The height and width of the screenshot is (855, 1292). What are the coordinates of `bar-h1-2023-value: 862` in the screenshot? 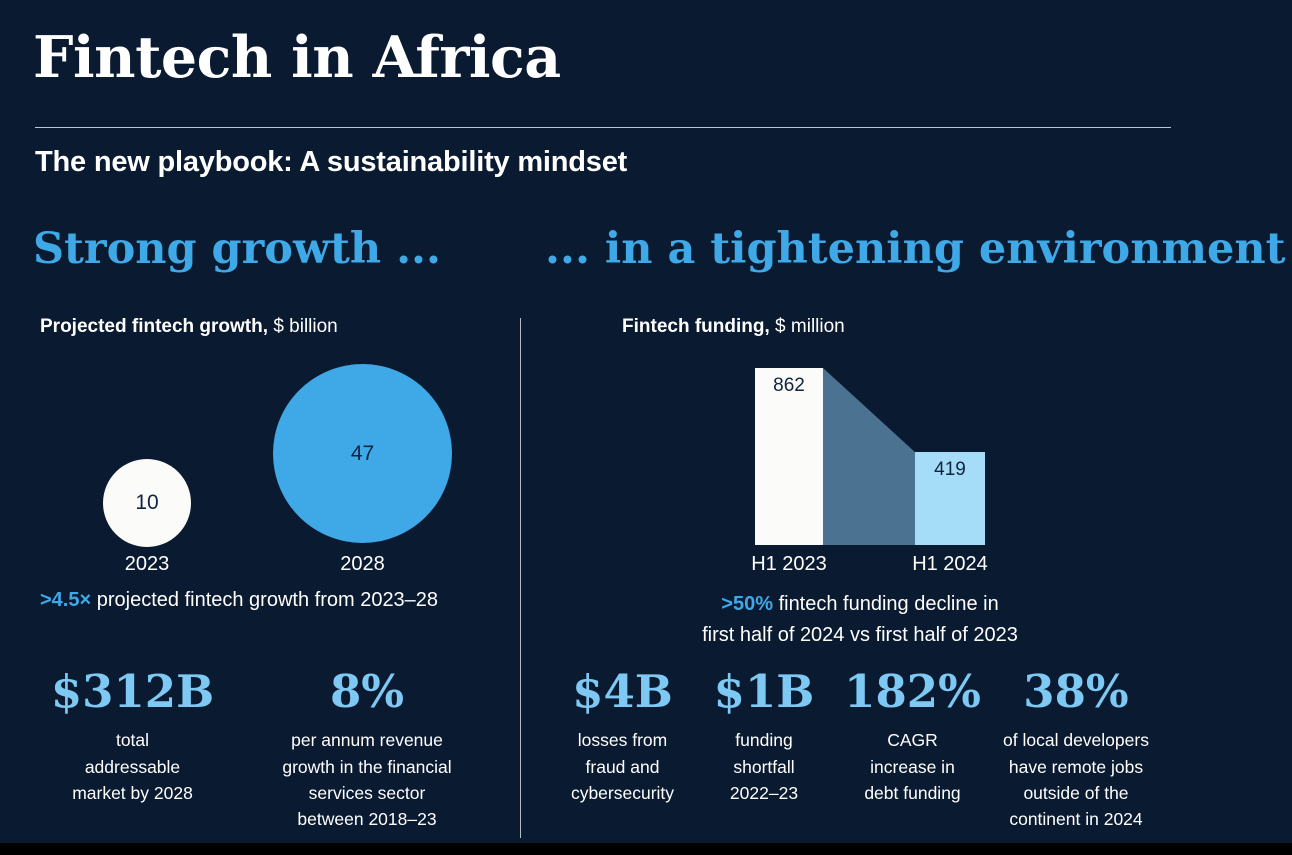 It's located at (789, 385).